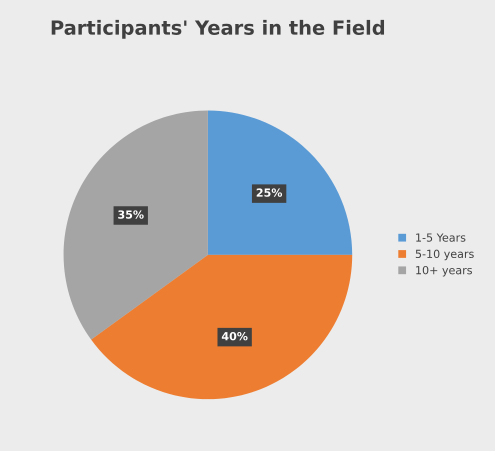 Image resolution: width=495 pixels, height=451 pixels. I want to click on legend-label: 5-10 years, so click(445, 255).